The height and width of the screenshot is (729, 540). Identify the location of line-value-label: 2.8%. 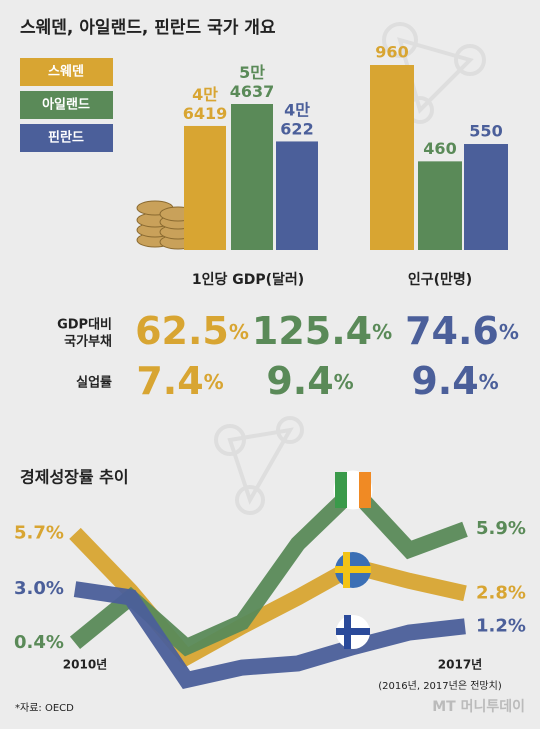
(501, 592).